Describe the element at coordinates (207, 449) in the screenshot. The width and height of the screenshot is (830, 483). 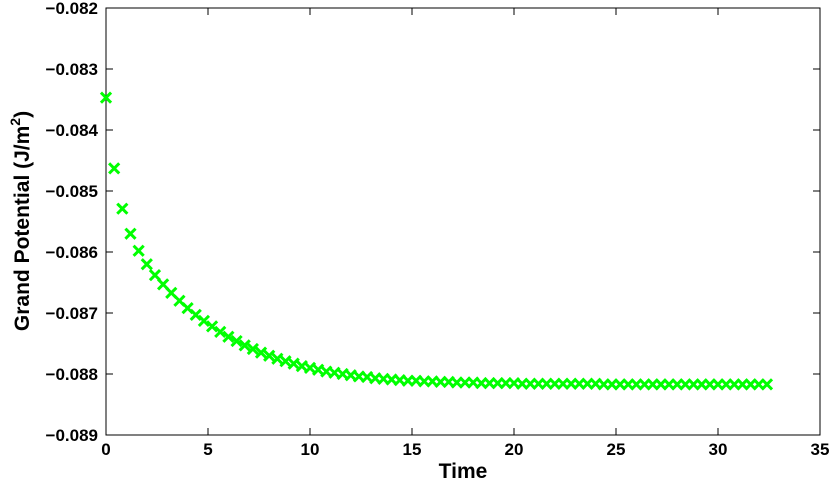
I see `x-tick-label: 5` at that location.